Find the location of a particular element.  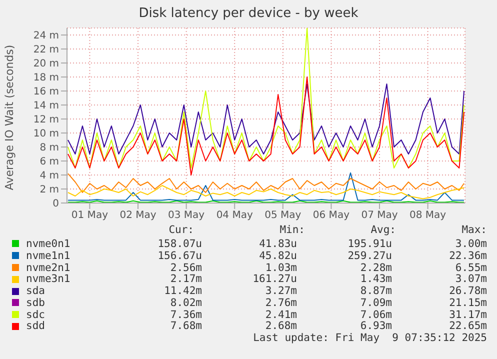

y-tick-label: 8 m is located at coordinates (49, 148).